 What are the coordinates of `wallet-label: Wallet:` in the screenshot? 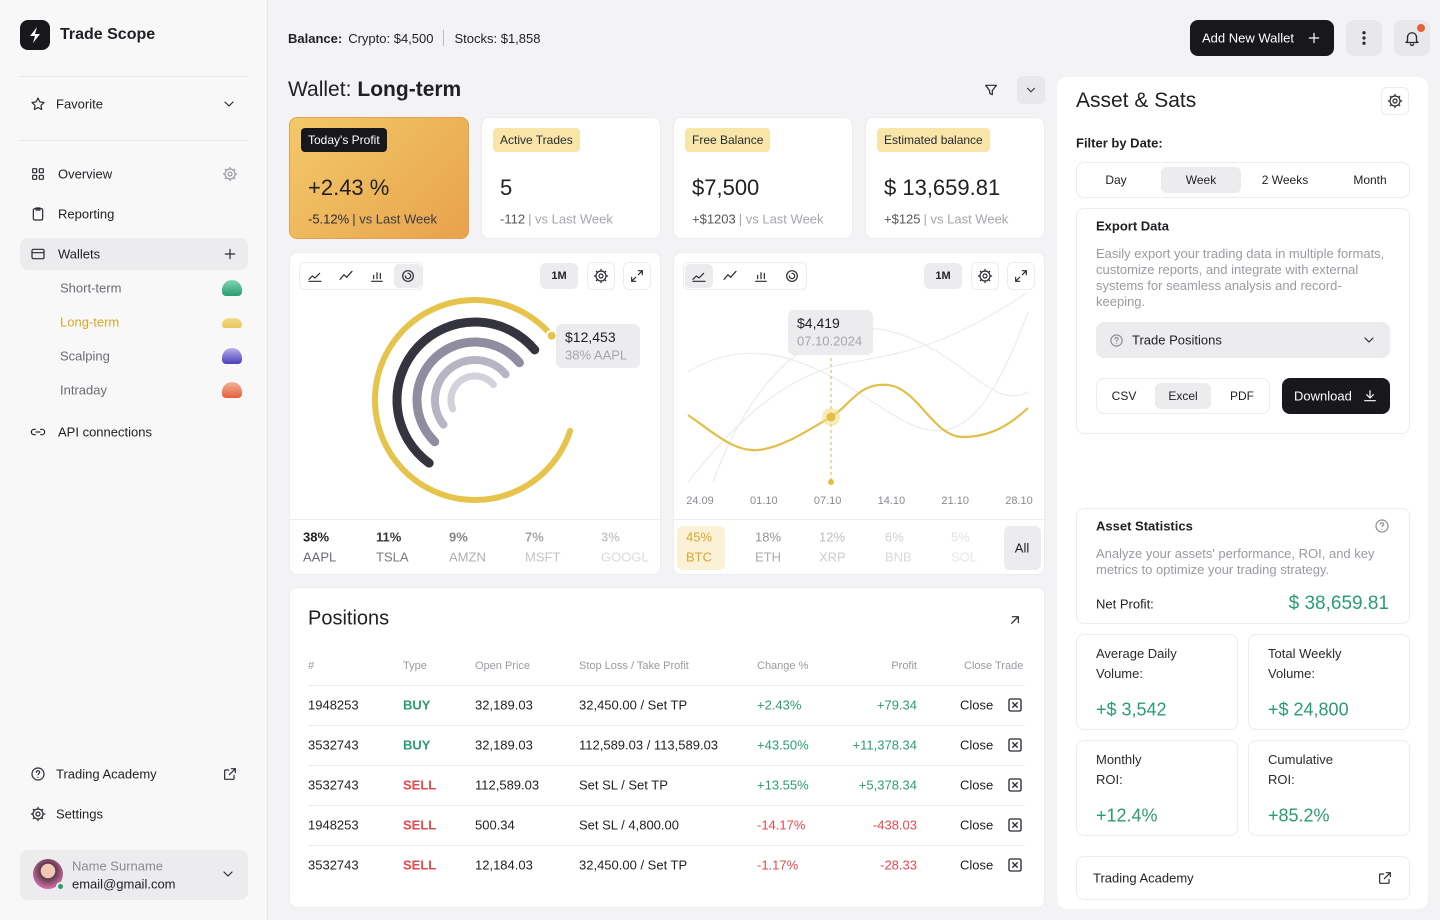 It's located at (320, 89).